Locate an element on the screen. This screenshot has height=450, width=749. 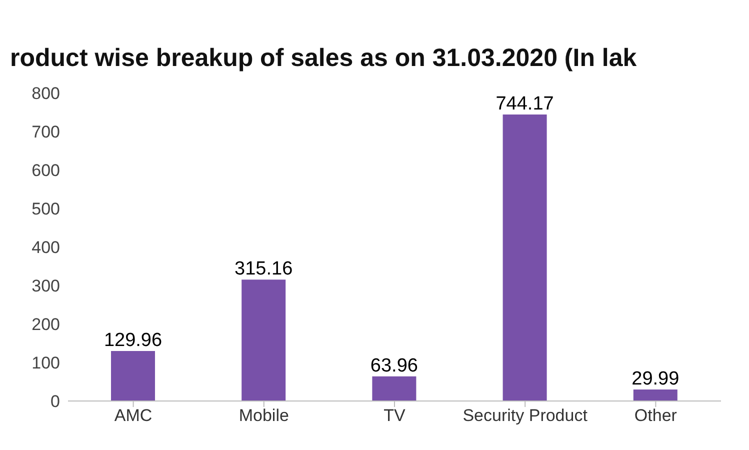
x-tick-label: Mobile is located at coordinates (263, 416).